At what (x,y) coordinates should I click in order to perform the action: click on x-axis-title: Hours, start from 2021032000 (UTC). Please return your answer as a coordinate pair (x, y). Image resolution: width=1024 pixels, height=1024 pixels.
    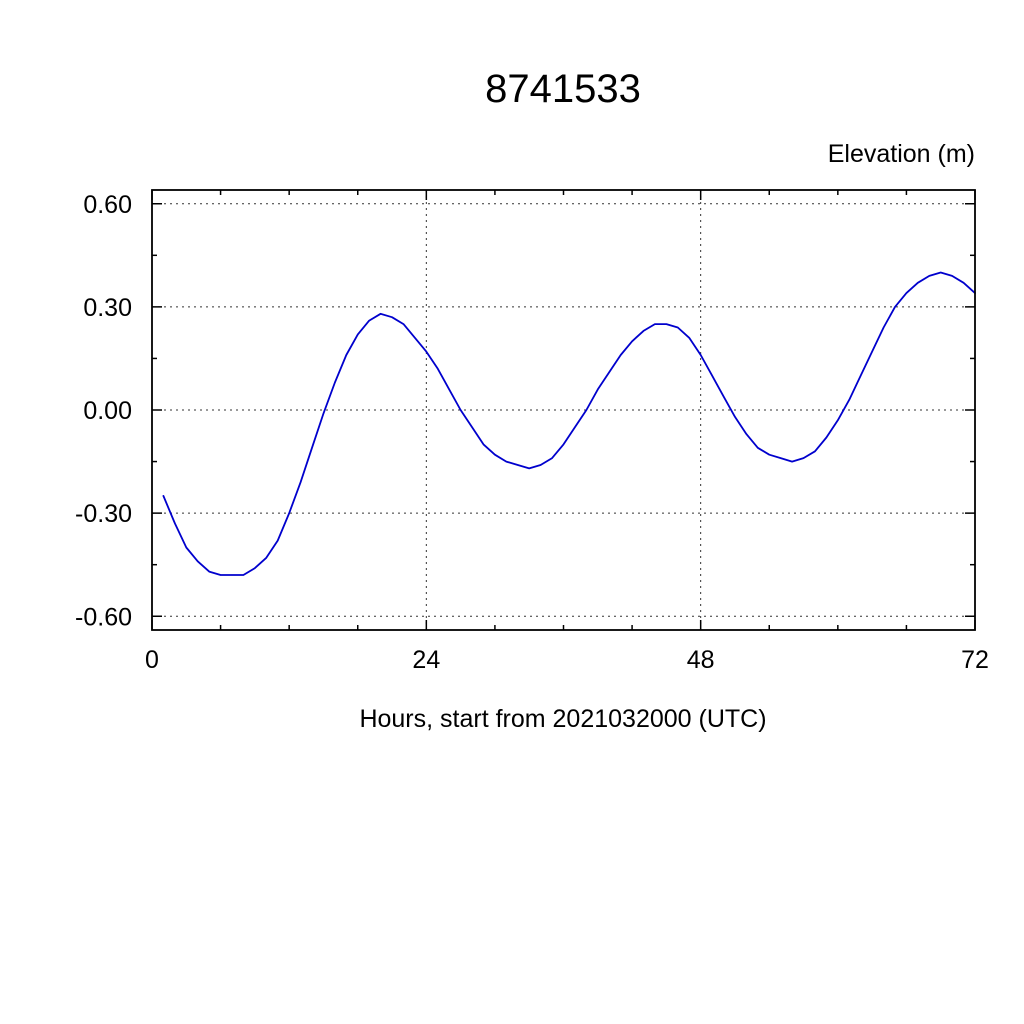
    Looking at the image, I should click on (562, 719).